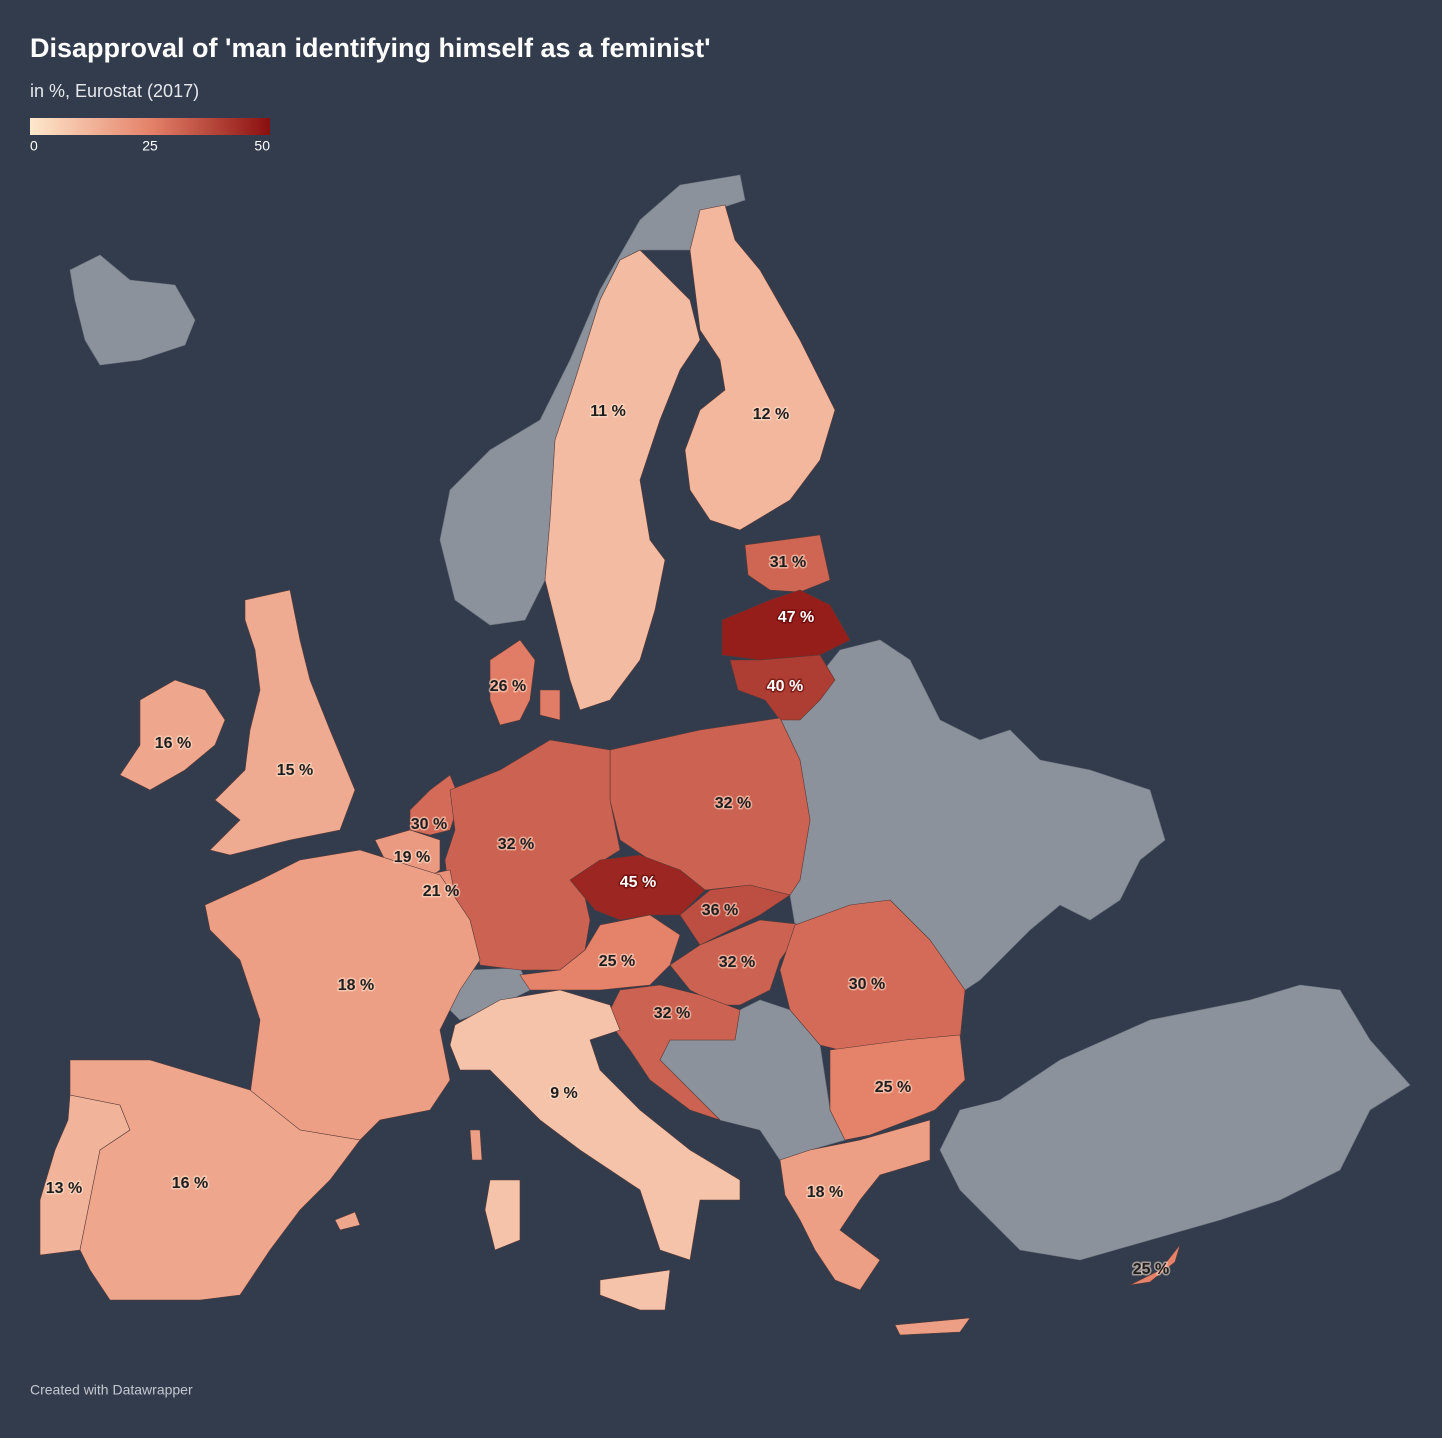 Image resolution: width=1442 pixels, height=1438 pixels. What do you see at coordinates (412, 857) in the screenshot?
I see `region-label: 19 %` at bounding box center [412, 857].